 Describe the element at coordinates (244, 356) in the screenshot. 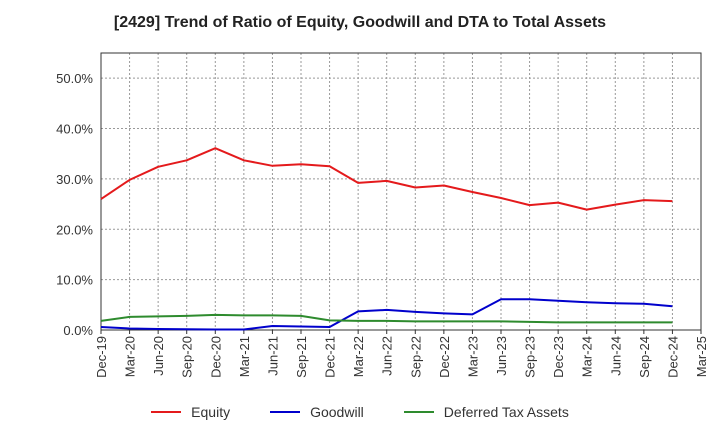

I see `x-tick-label: Mar-21` at that location.